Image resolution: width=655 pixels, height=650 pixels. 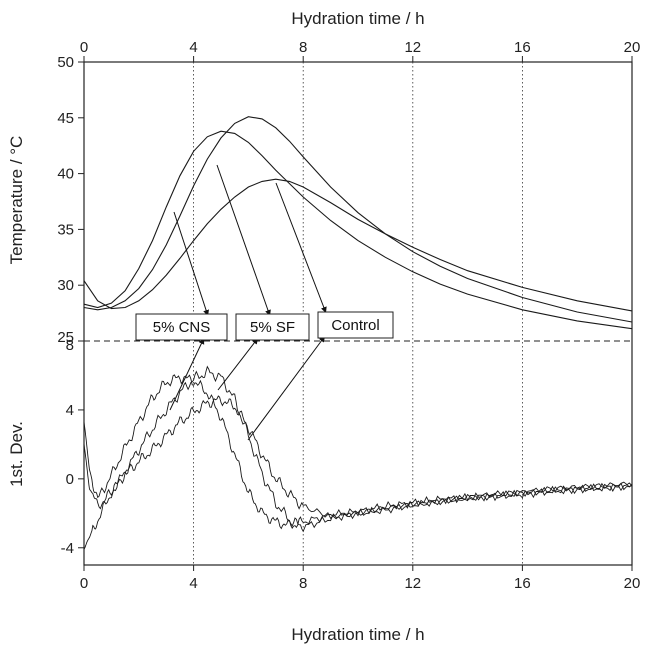 I want to click on upper-y-tick-label: 25, so click(x=65, y=337).